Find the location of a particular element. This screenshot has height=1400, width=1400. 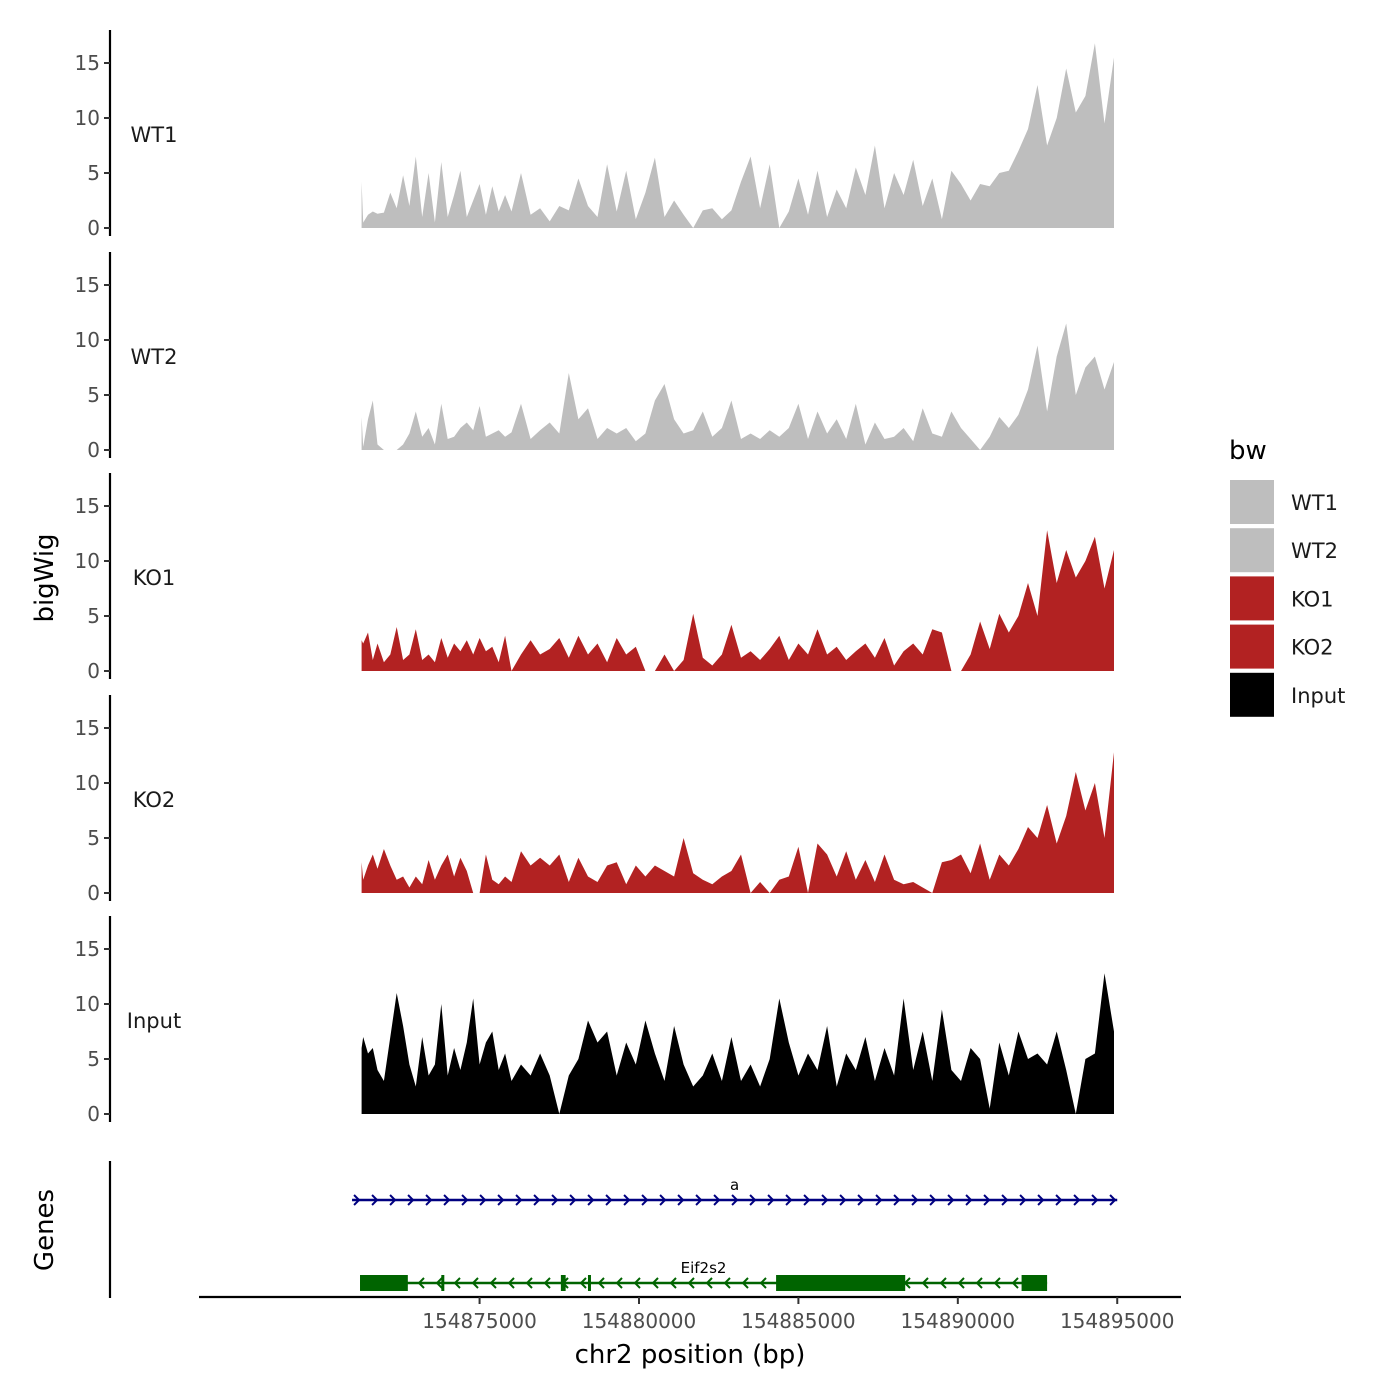

legend: bw WT1 WT2 KO1 KO2 Input is located at coordinates (1287, 576).